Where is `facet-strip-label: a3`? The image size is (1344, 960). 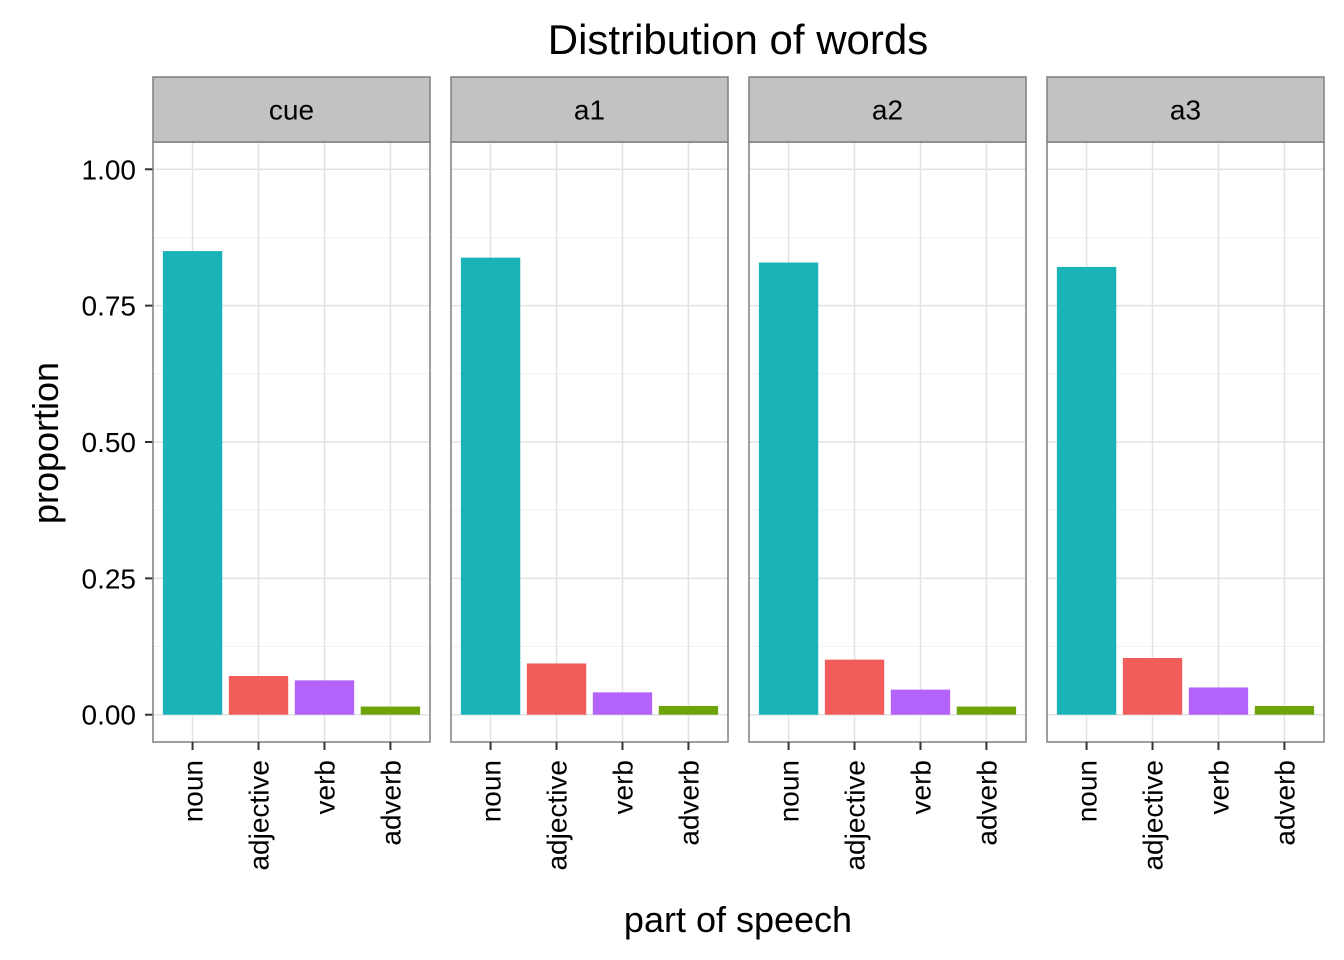
facet-strip-label: a3 is located at coordinates (1185, 110).